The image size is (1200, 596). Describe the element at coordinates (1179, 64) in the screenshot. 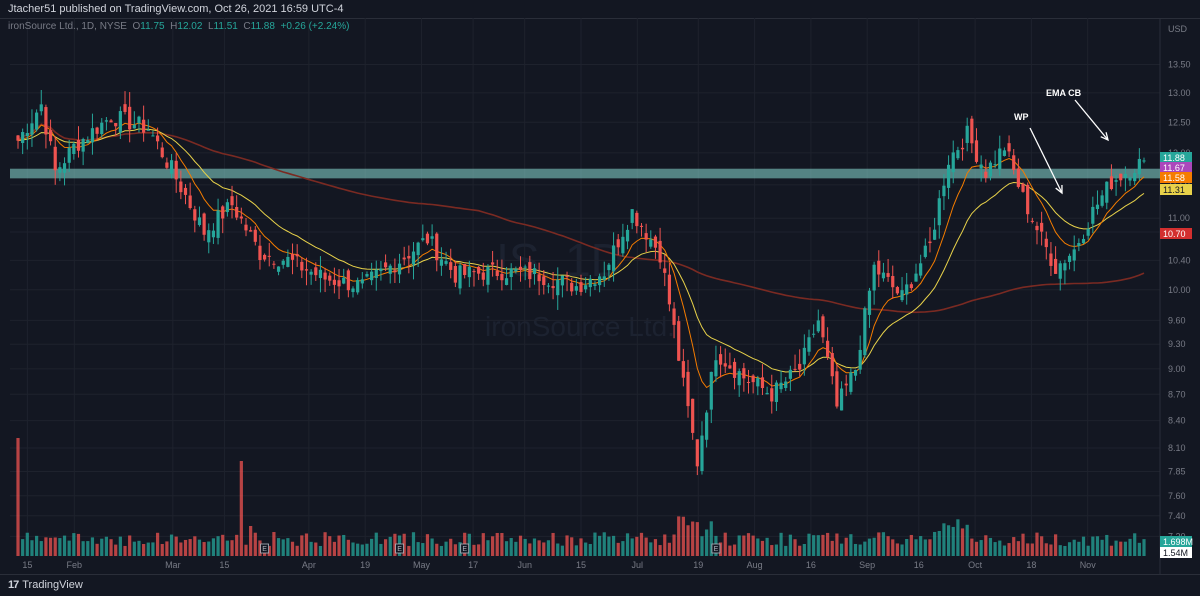

I see `y-tick-label: 13.50` at that location.